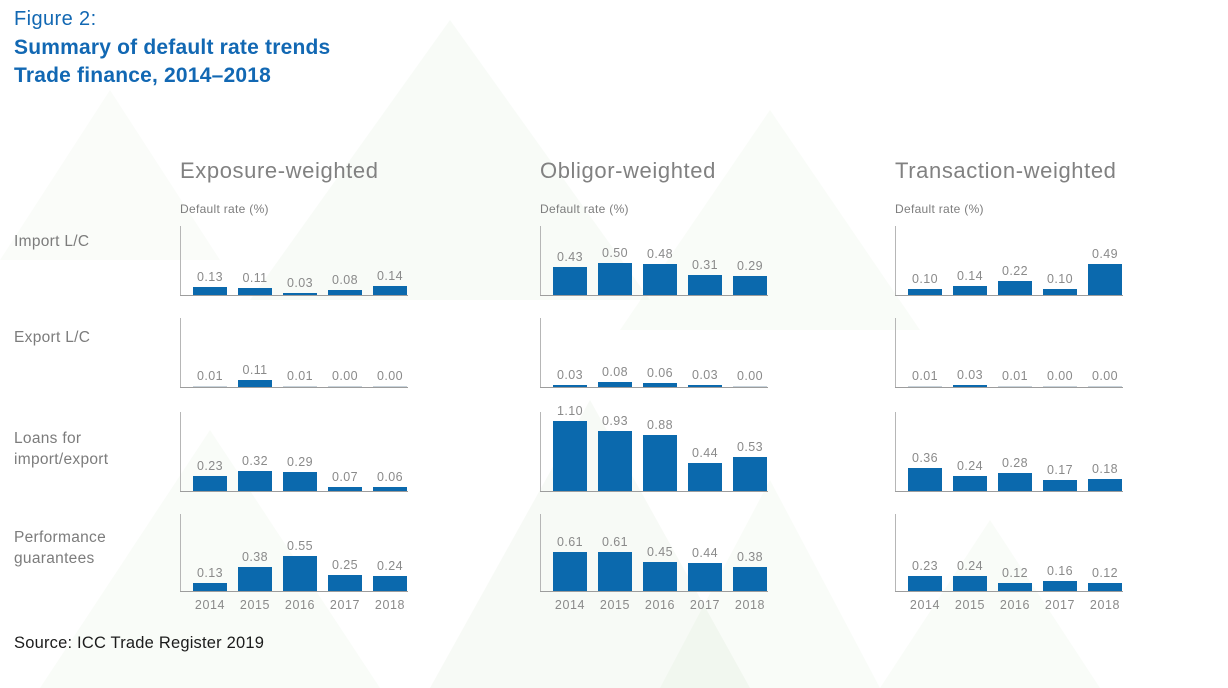 This screenshot has height=688, width=1228. Describe the element at coordinates (615, 253) in the screenshot. I see `bar-value-label: 0.50` at that location.